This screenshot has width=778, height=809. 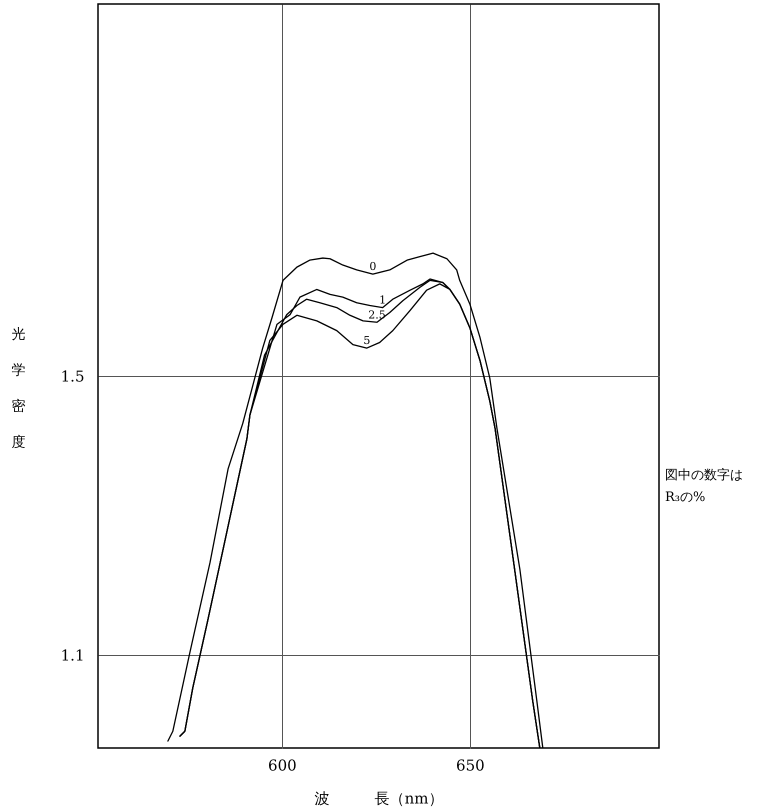 I want to click on y-tick-label: 1.1, so click(x=72, y=655).